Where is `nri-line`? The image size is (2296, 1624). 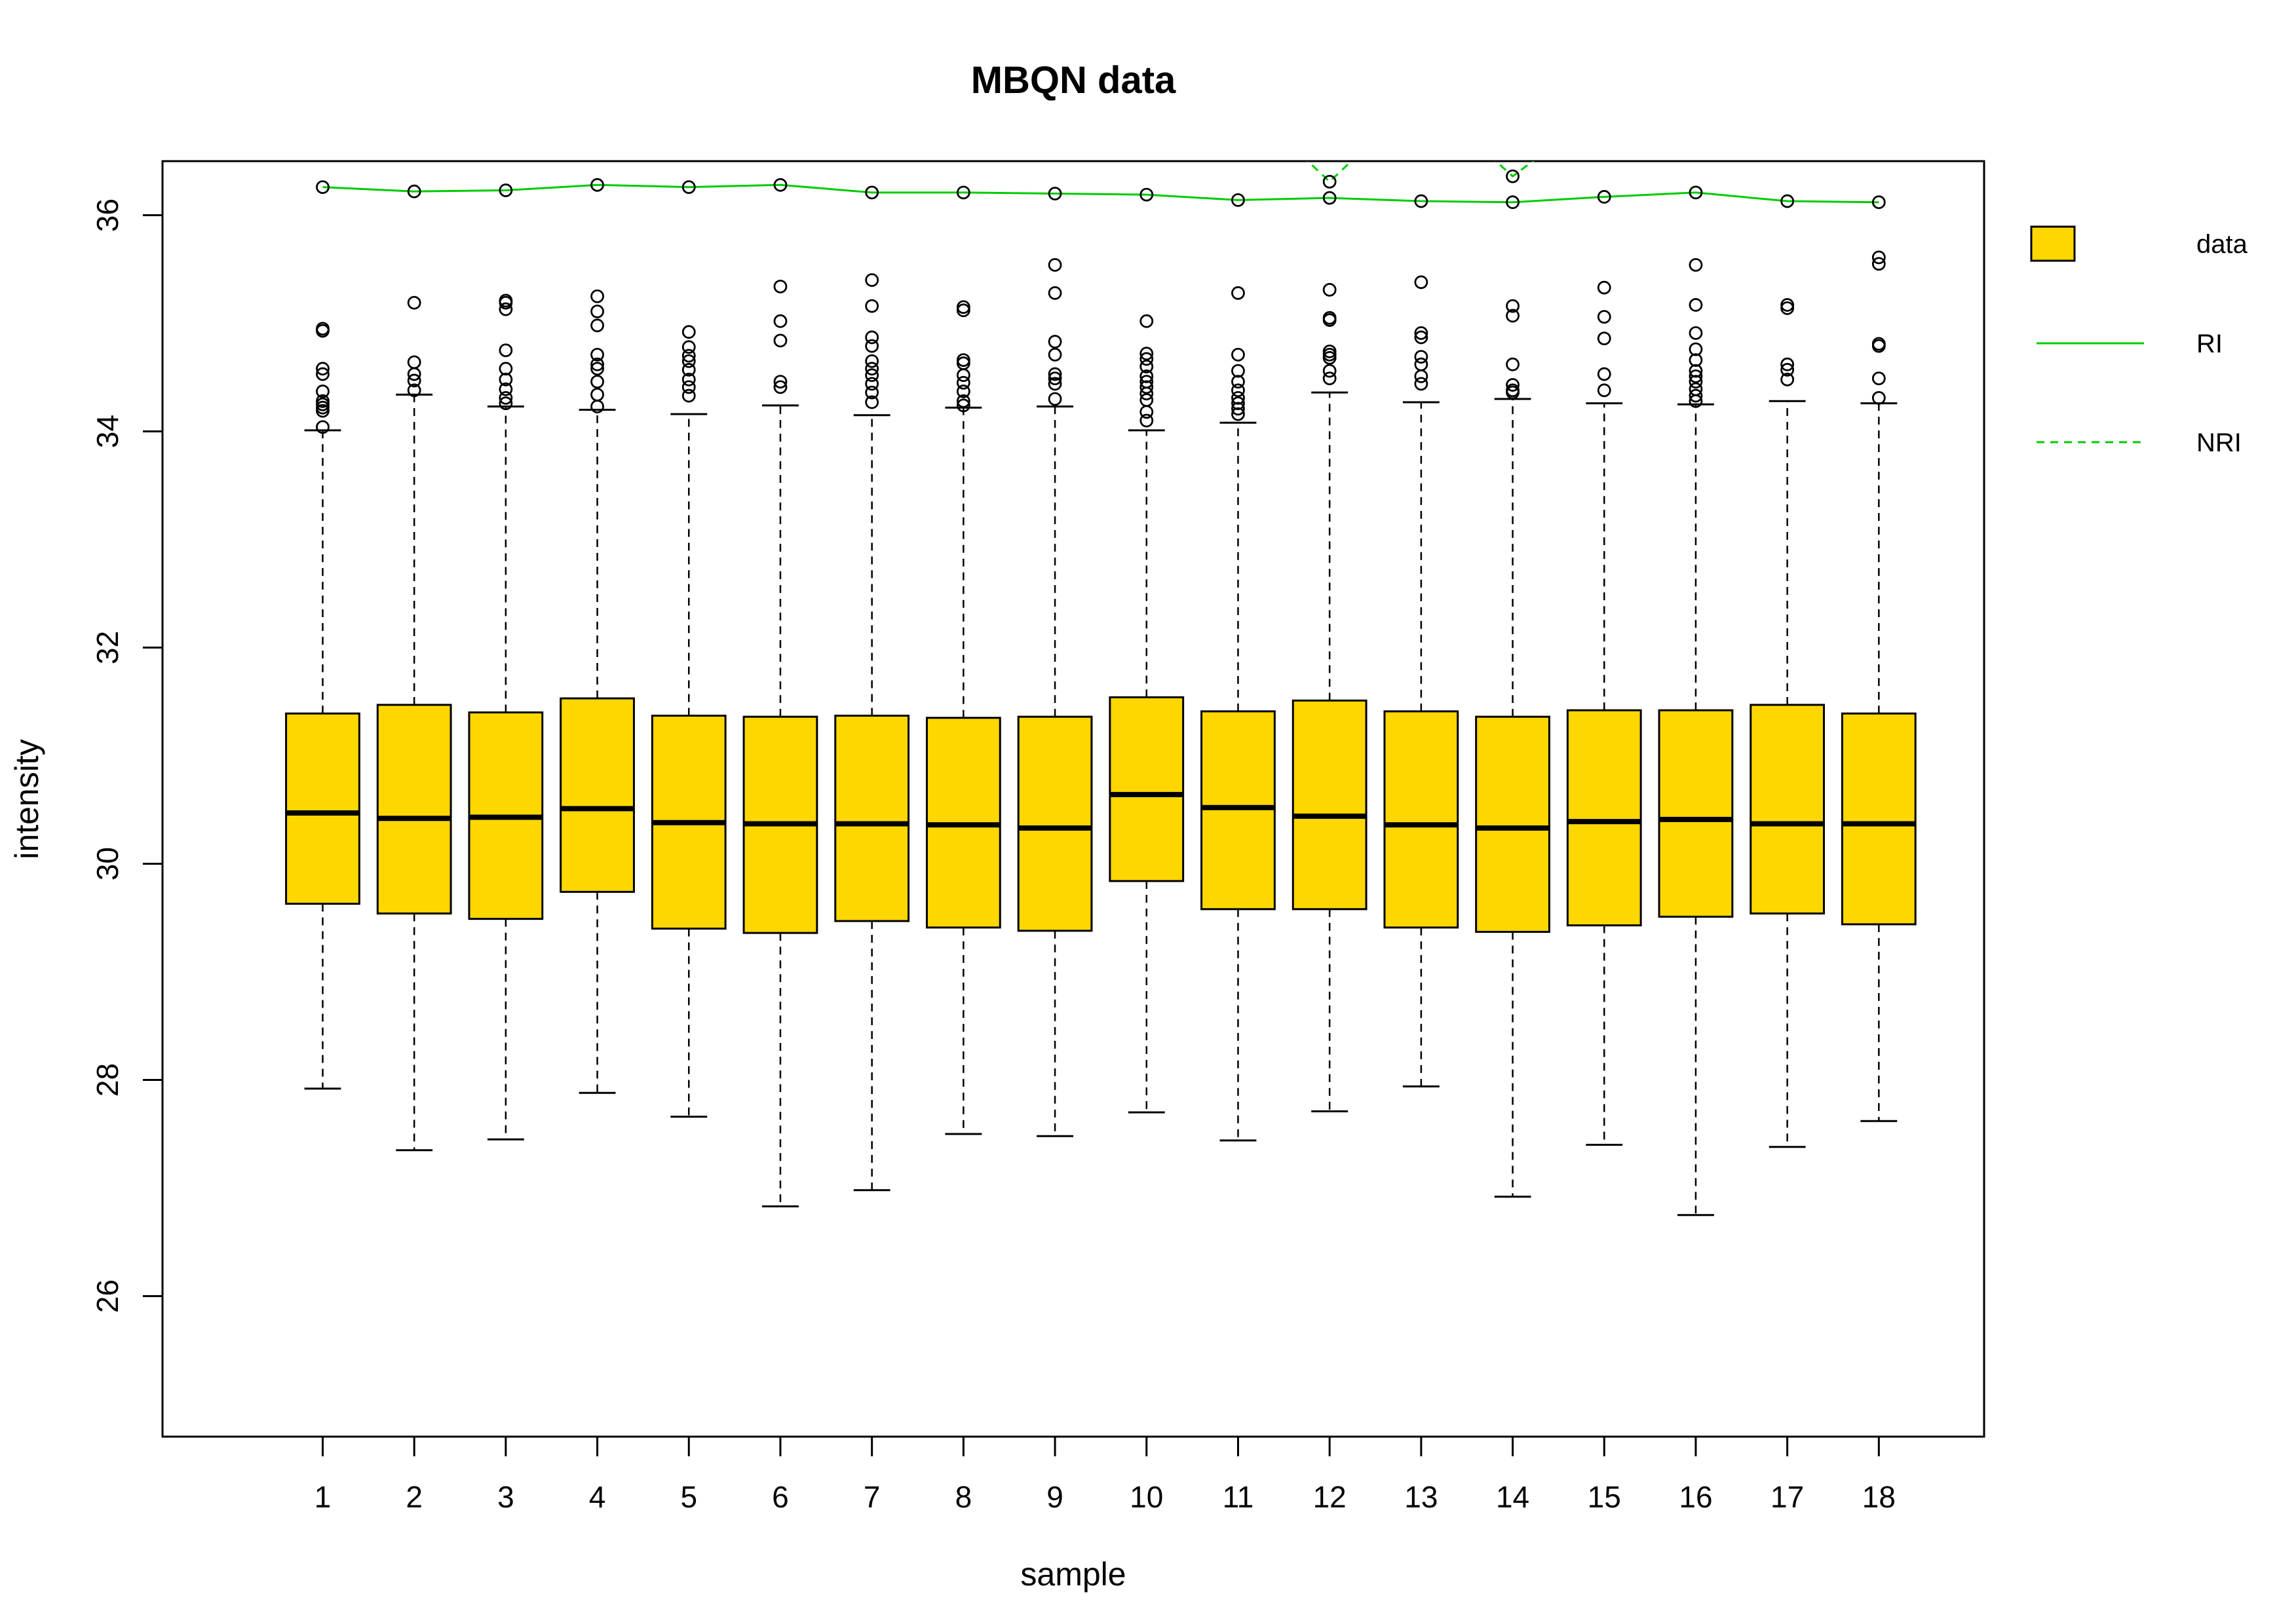
nri-line is located at coordinates (1329, 172).